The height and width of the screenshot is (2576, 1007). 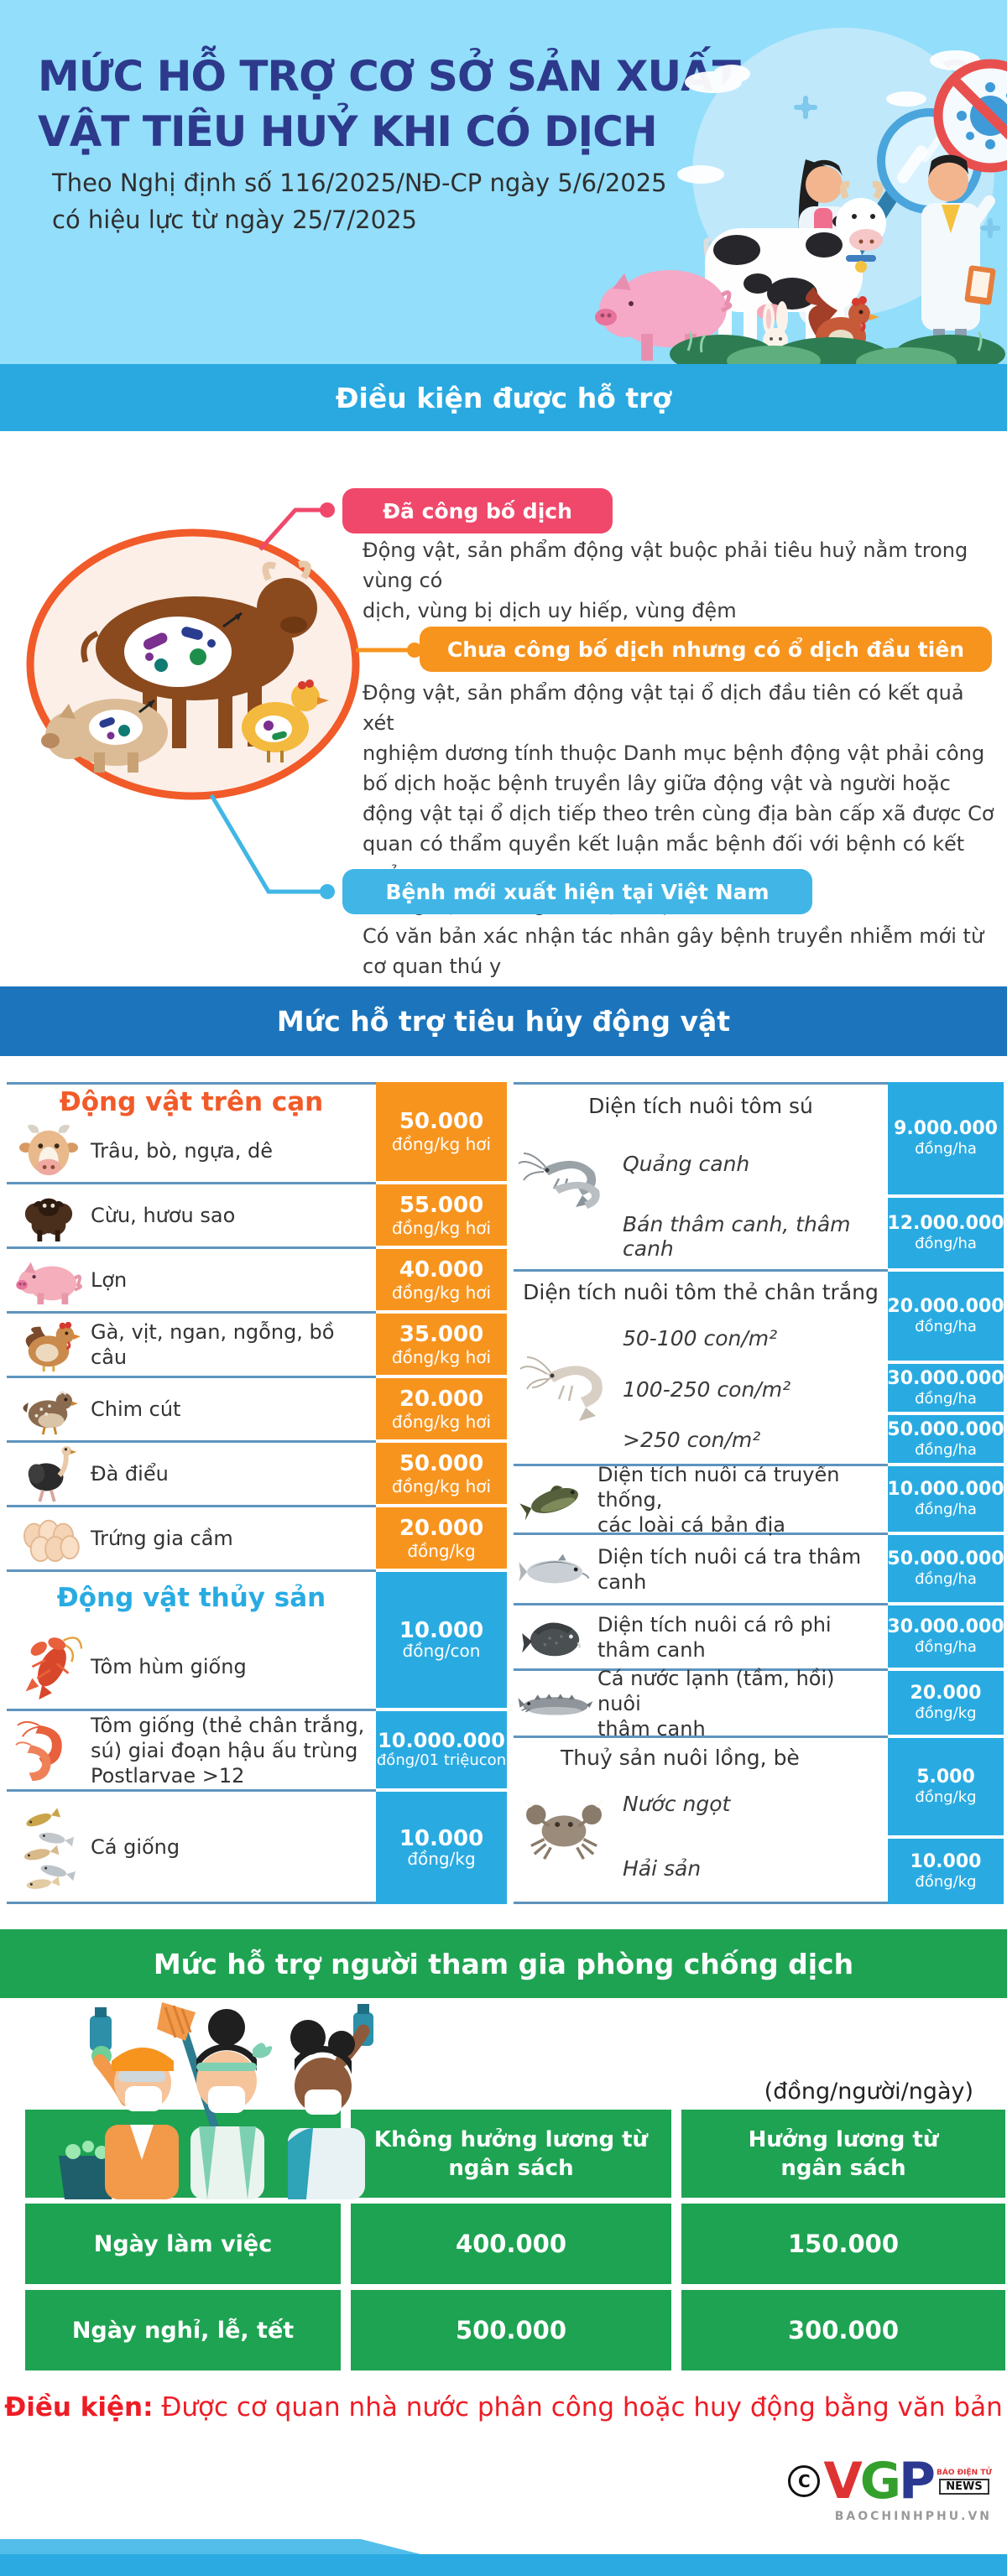 What do you see at coordinates (348, 131) in the screenshot?
I see `page-title-line2: VẬT TIÊU HUỶ KHI CÓ DỊCH` at bounding box center [348, 131].